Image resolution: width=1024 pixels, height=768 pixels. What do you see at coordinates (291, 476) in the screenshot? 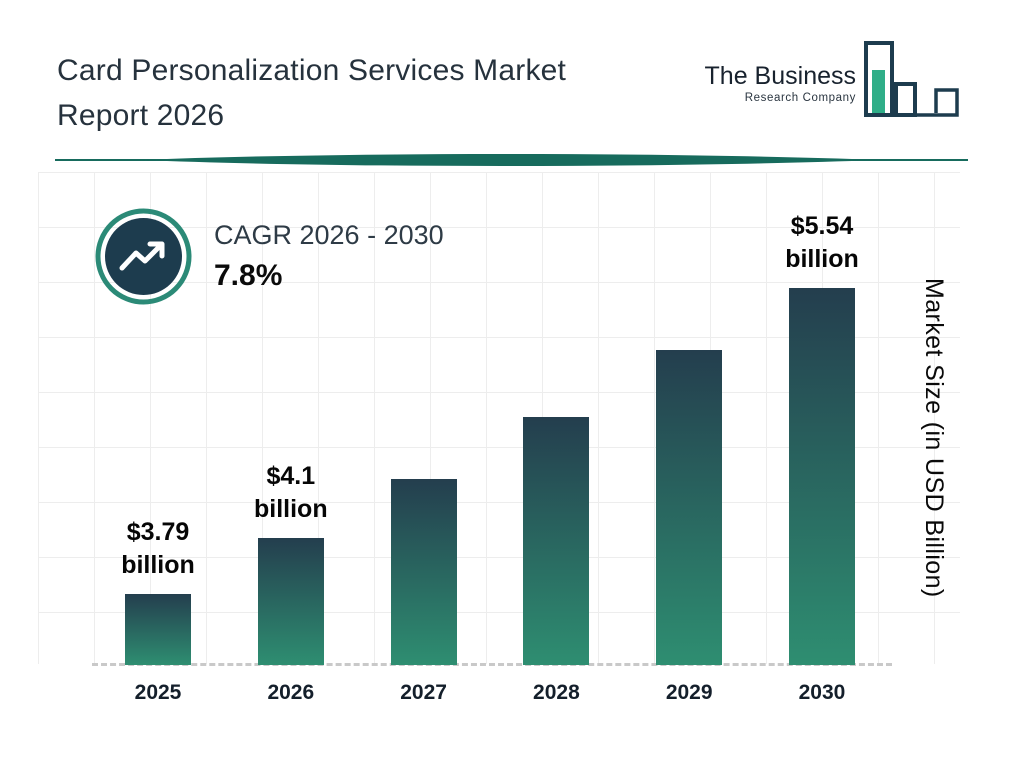
I see `bar-value: $4.1` at bounding box center [291, 476].